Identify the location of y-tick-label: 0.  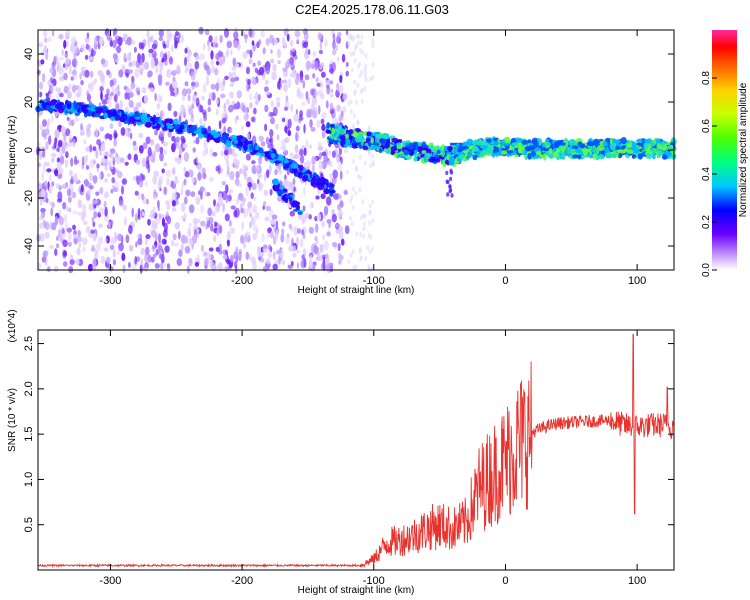
(29, 150).